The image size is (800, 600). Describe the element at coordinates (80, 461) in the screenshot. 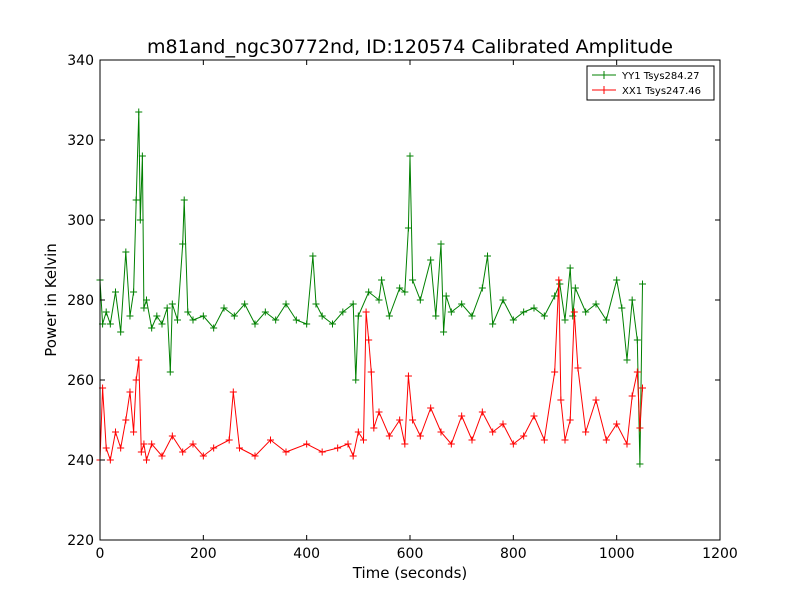

I see `y-tick-label: 240` at that location.